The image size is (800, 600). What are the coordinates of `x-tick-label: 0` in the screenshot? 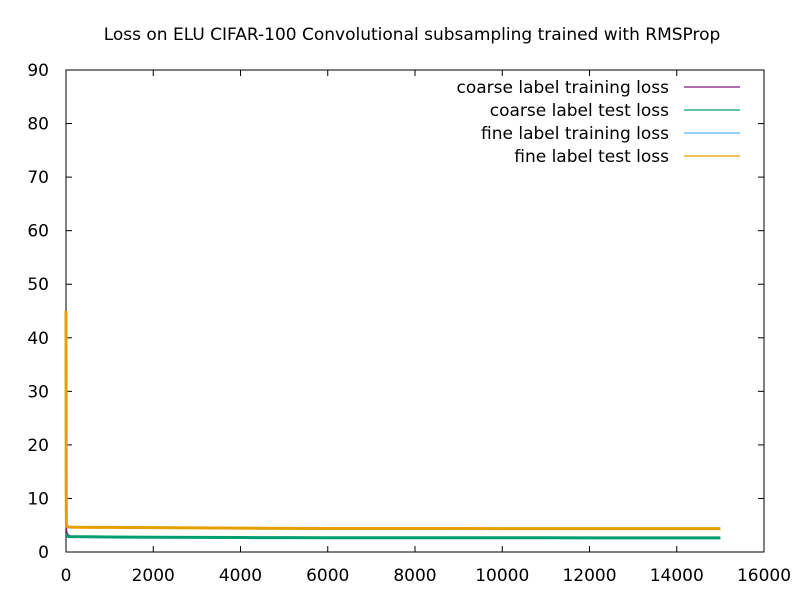 It's located at (66, 576).